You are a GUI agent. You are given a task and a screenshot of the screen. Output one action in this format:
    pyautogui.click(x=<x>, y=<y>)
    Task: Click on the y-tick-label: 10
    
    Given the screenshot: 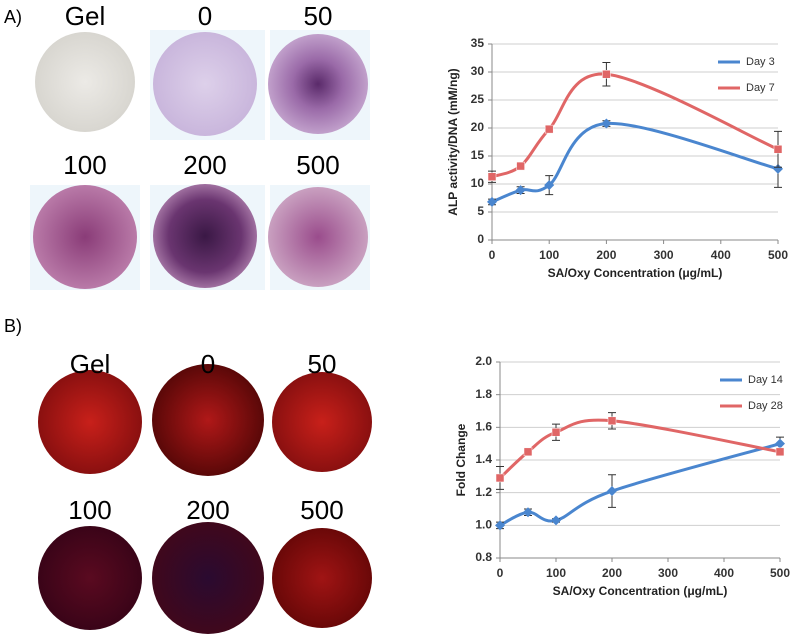 What is the action you would take?
    pyautogui.click(x=478, y=183)
    